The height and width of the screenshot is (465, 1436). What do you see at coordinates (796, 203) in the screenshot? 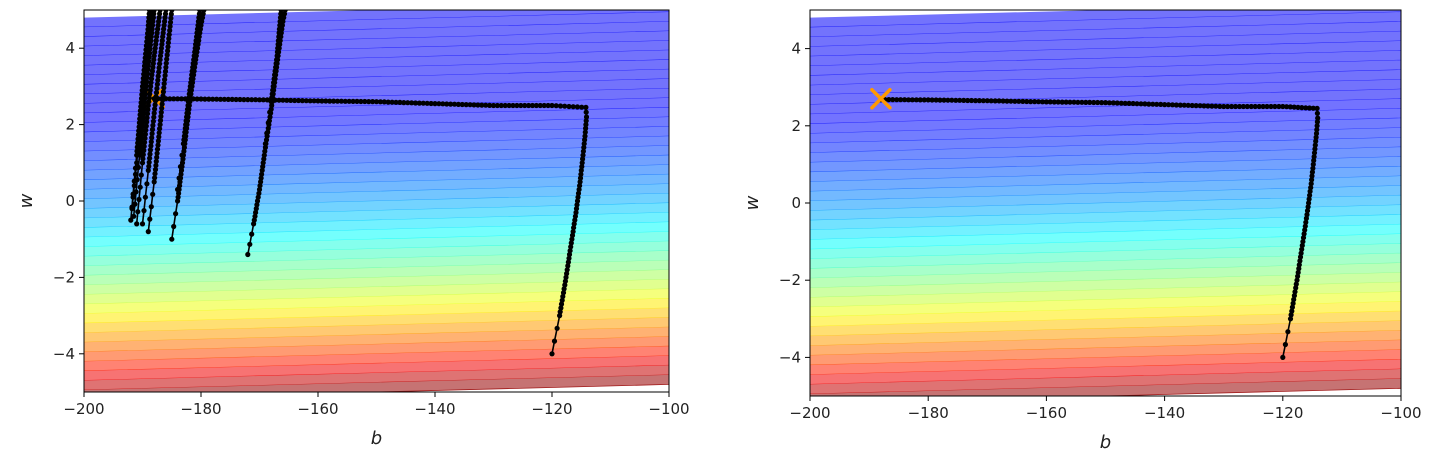
I see `y-tick-label: 0` at bounding box center [796, 203].